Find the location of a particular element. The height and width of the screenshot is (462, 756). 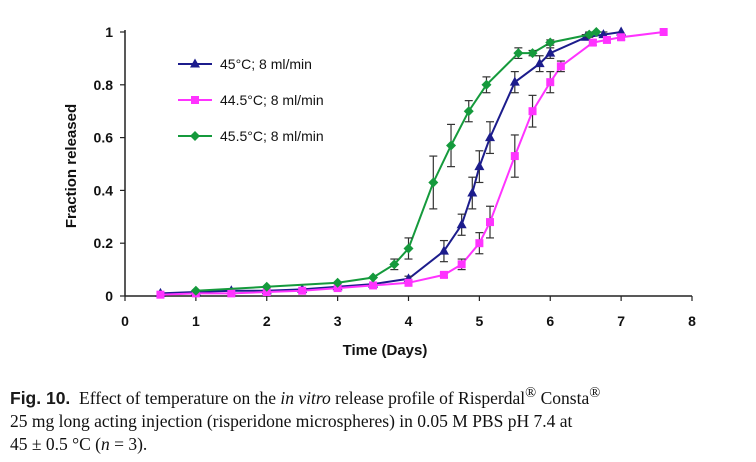

y-tick-label: 1 is located at coordinates (109, 32).